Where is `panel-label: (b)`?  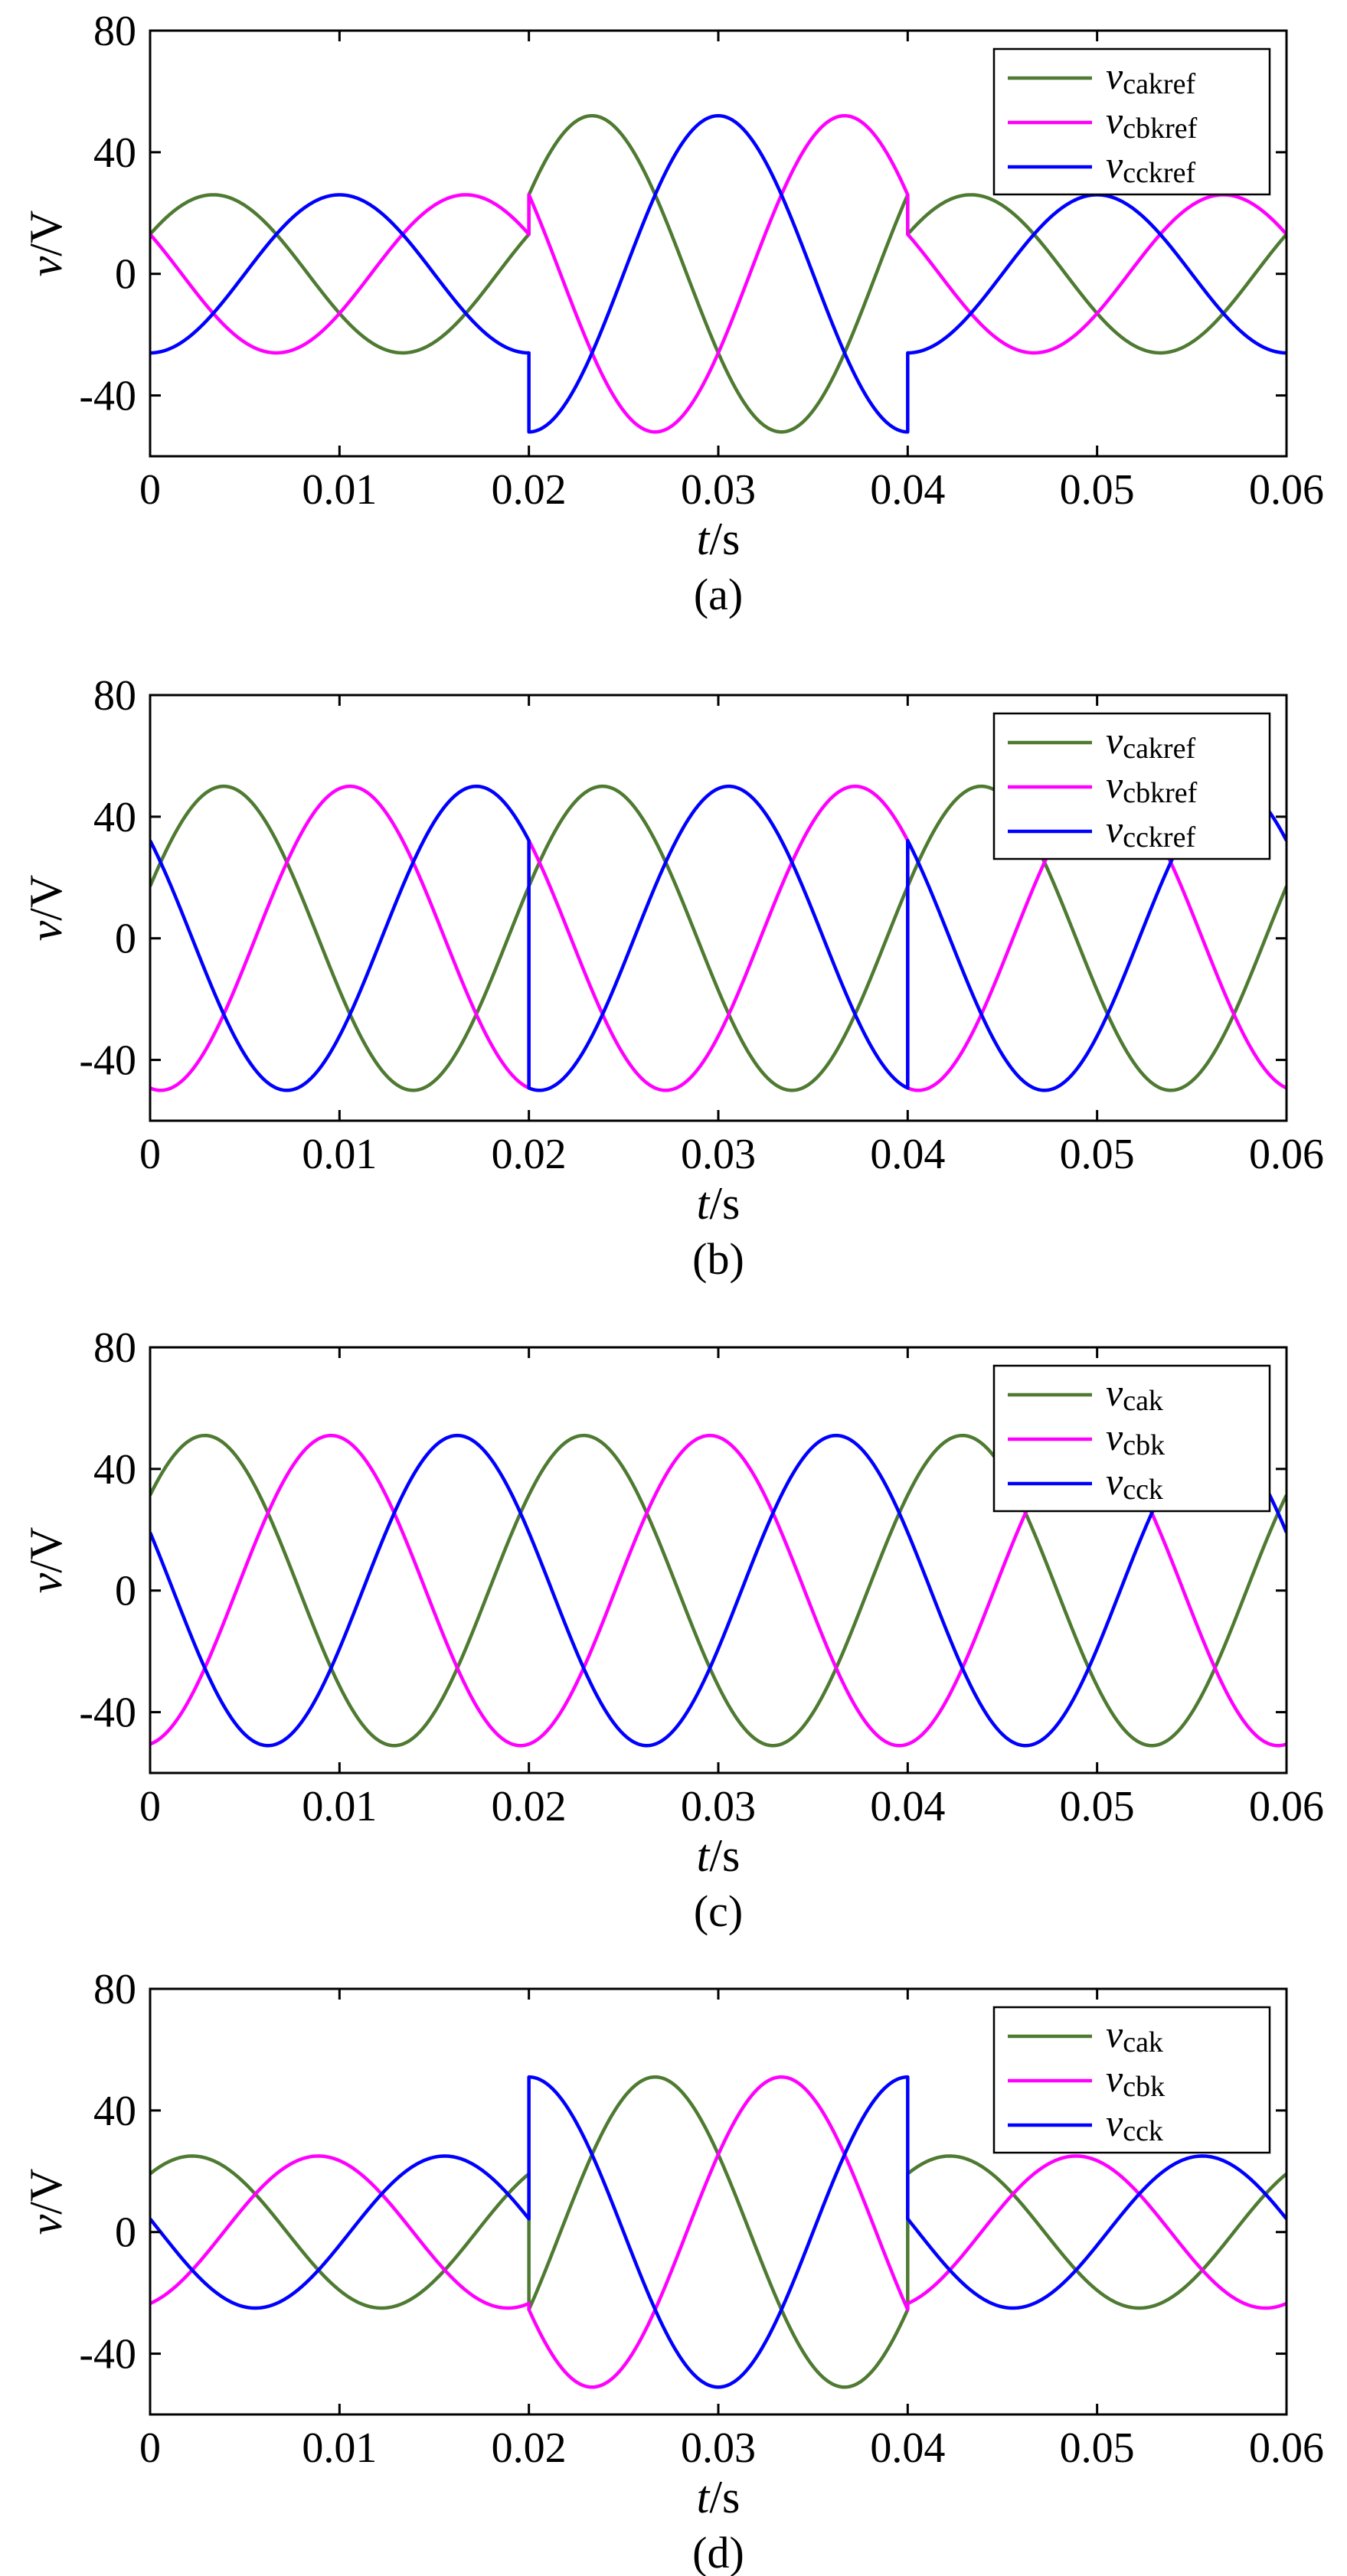 panel-label: (b) is located at coordinates (718, 1259).